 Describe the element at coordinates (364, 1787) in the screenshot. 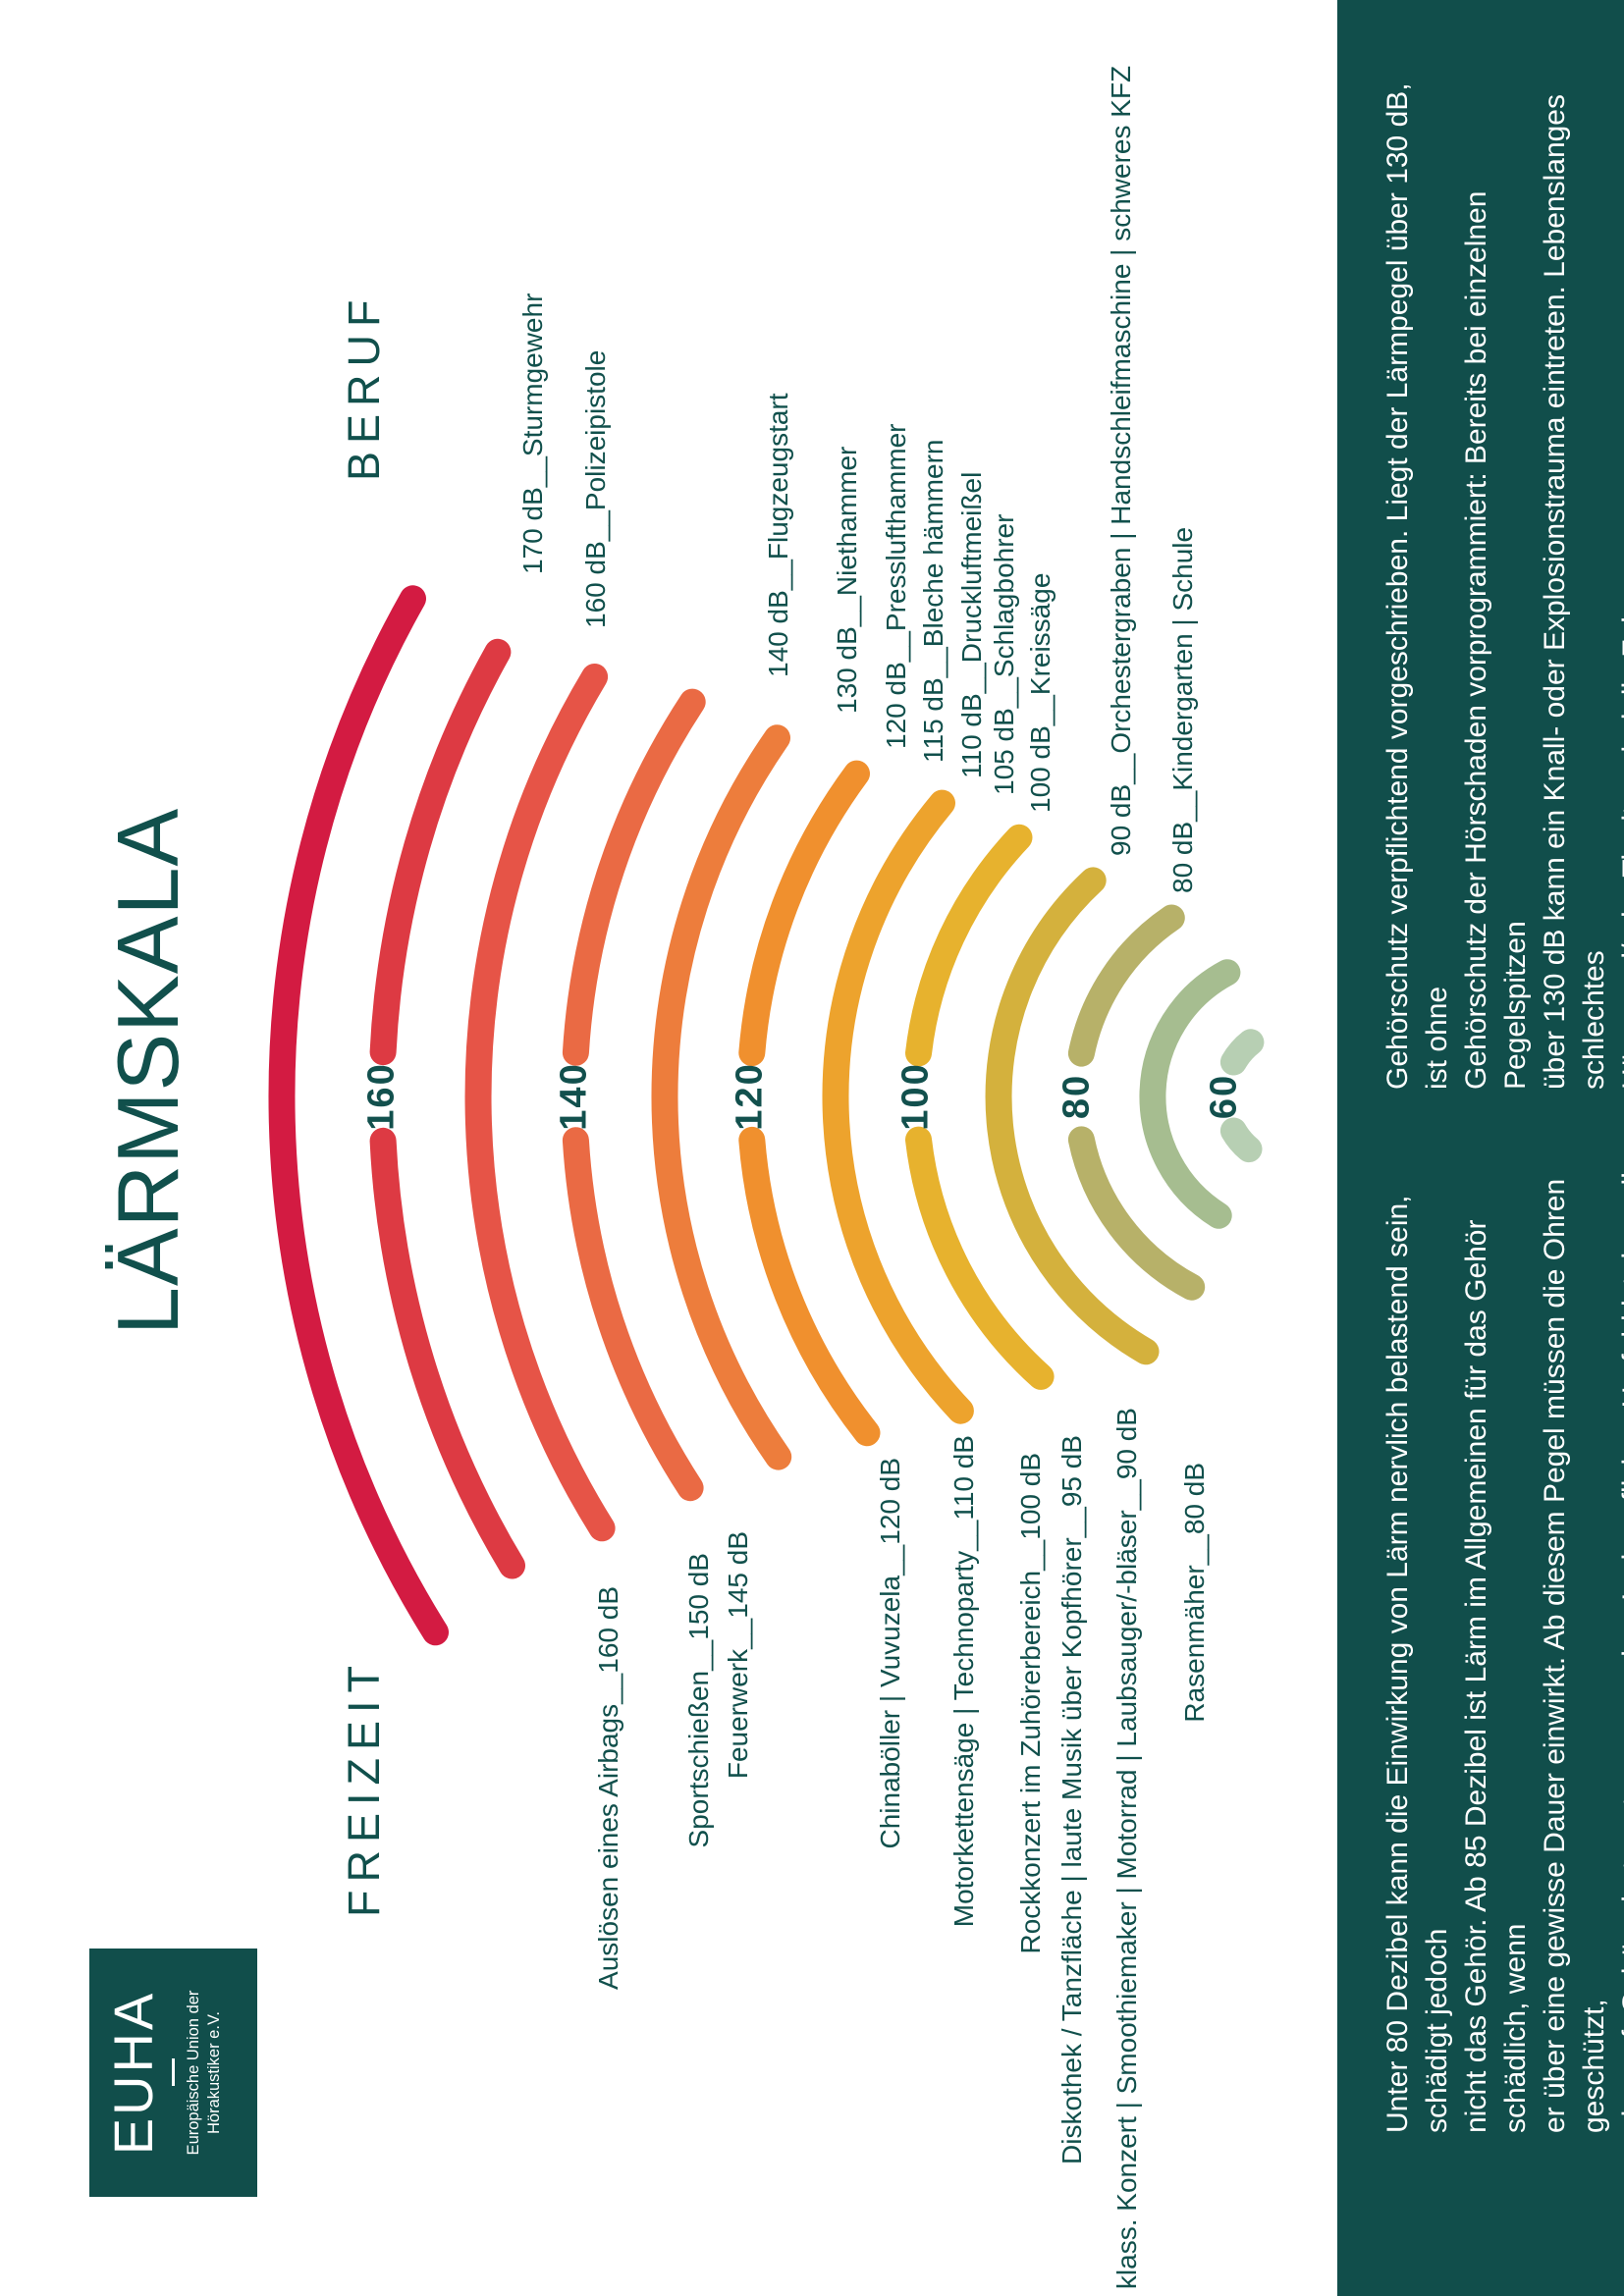

I see `heading-freizeit: FREIZEIT` at that location.